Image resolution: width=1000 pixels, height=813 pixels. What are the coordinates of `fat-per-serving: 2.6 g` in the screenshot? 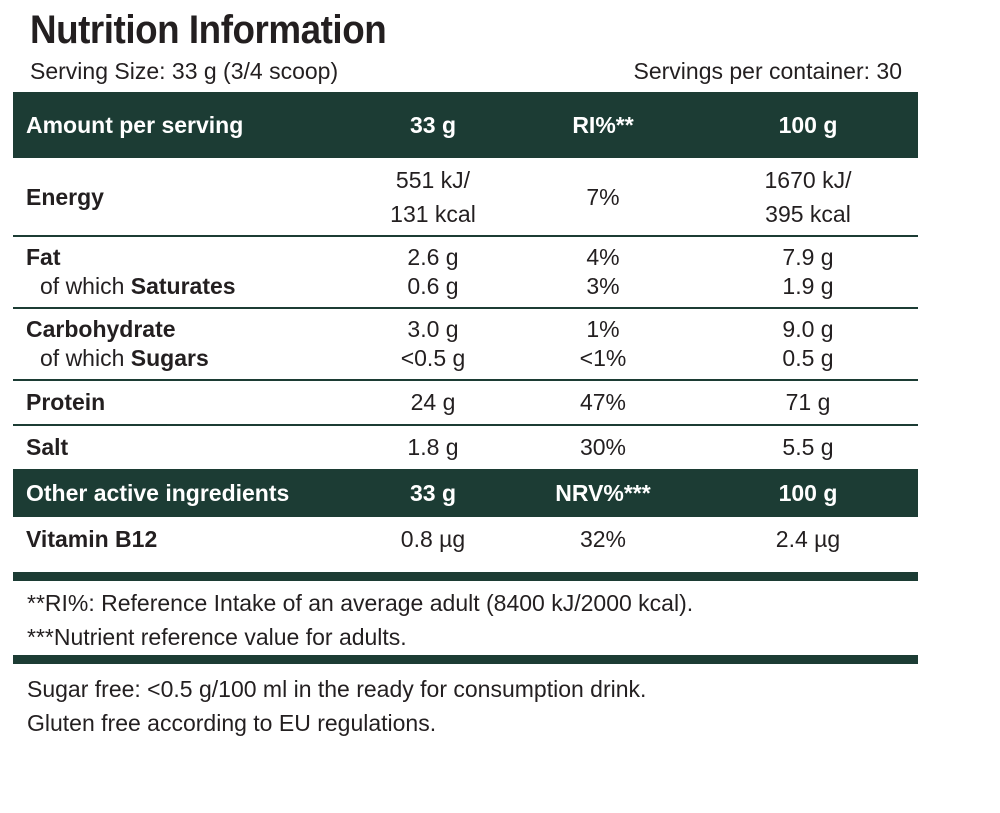 It's located at (433, 257).